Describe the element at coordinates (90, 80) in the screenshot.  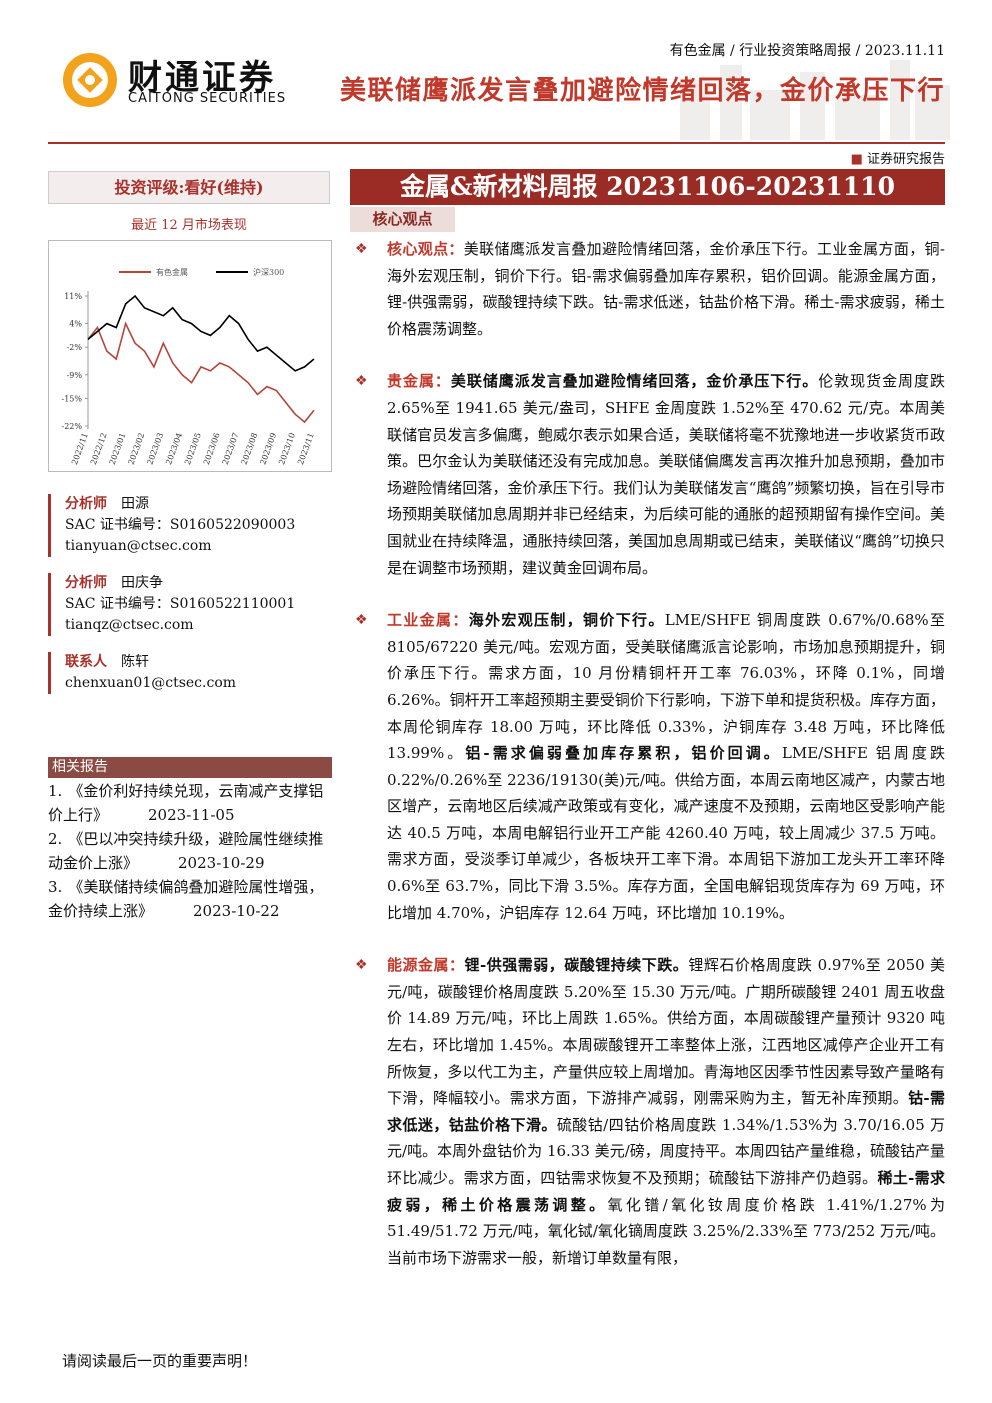
I see `logo-icon` at that location.